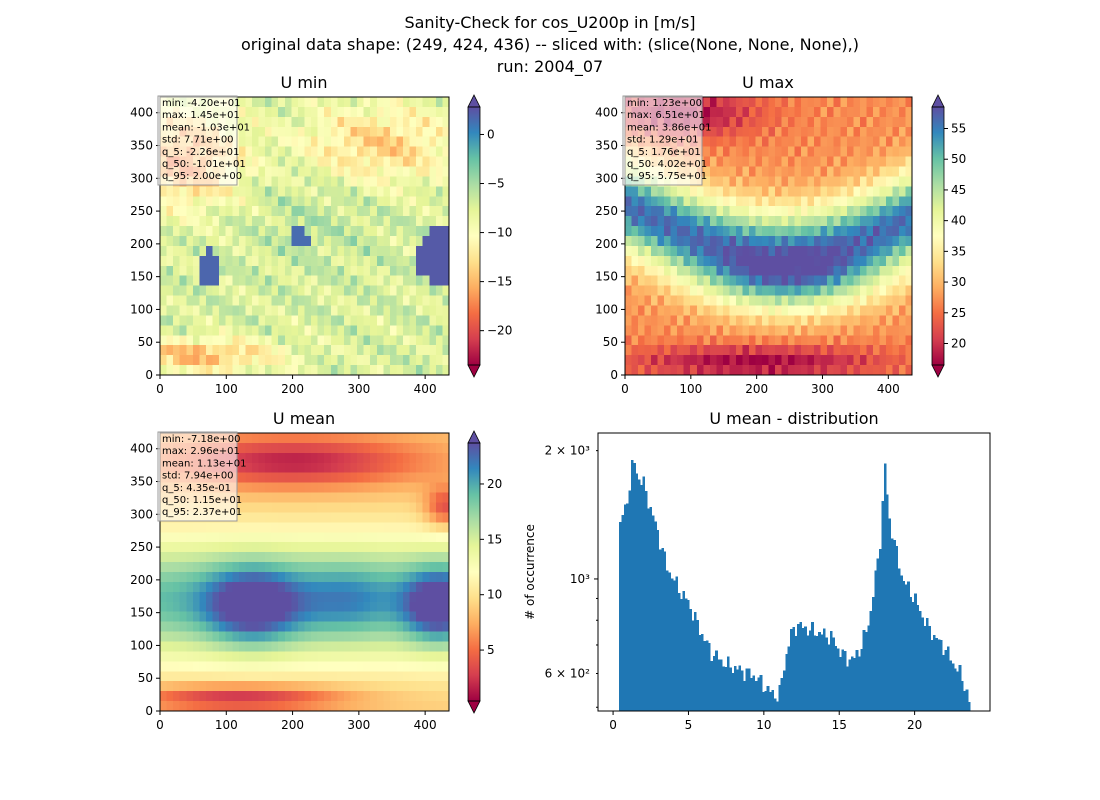 The width and height of the screenshot is (1100, 800). Describe the element at coordinates (226, 725) in the screenshot. I see `x-tick-label: 100` at that location.